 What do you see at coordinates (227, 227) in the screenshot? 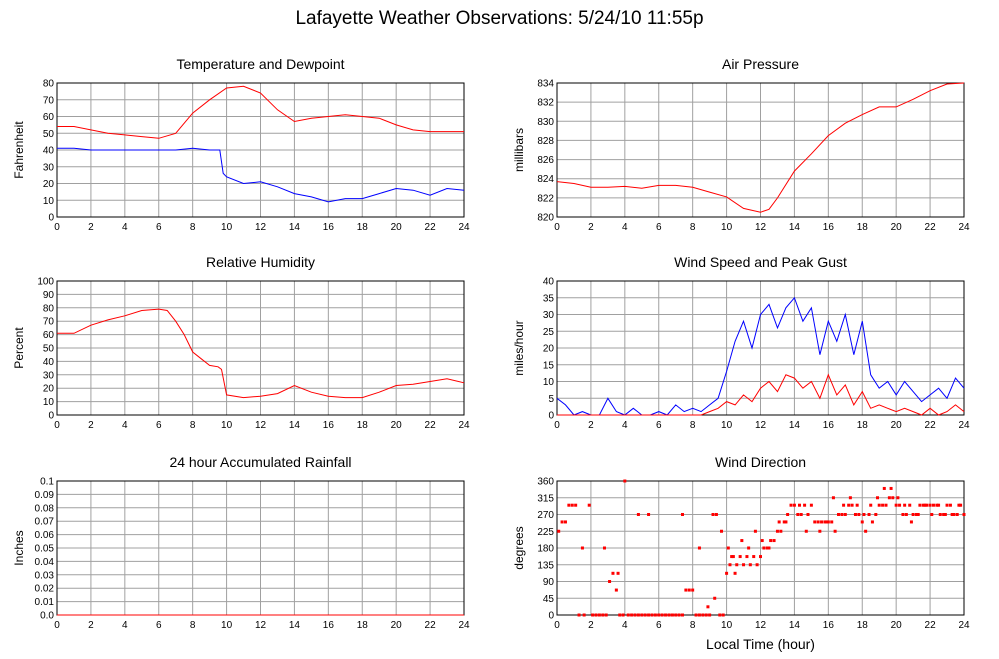
I see `x-tick-label: 10` at bounding box center [227, 227].